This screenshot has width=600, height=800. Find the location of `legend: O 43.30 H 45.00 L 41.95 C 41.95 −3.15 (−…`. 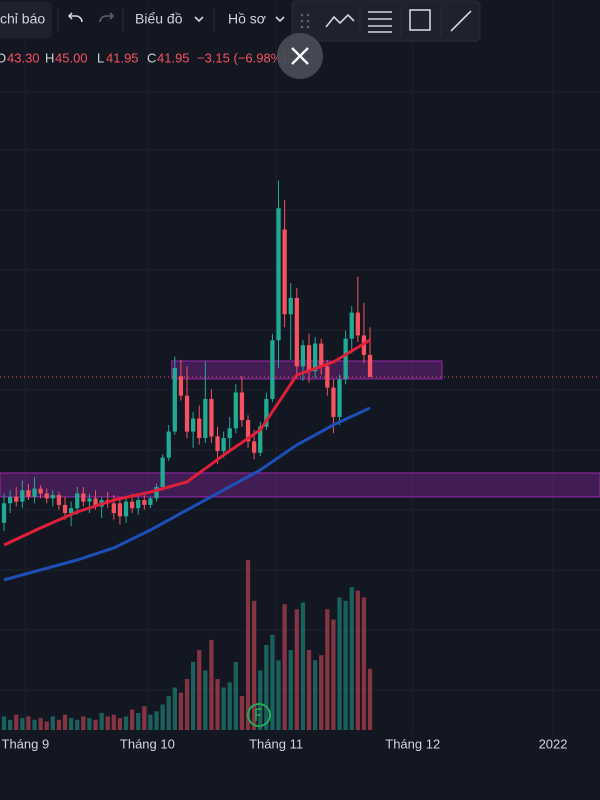

legend: O 43.30 H 45.00 L 41.95 C 41.95 −3.15 (−… is located at coordinates (143, 57).